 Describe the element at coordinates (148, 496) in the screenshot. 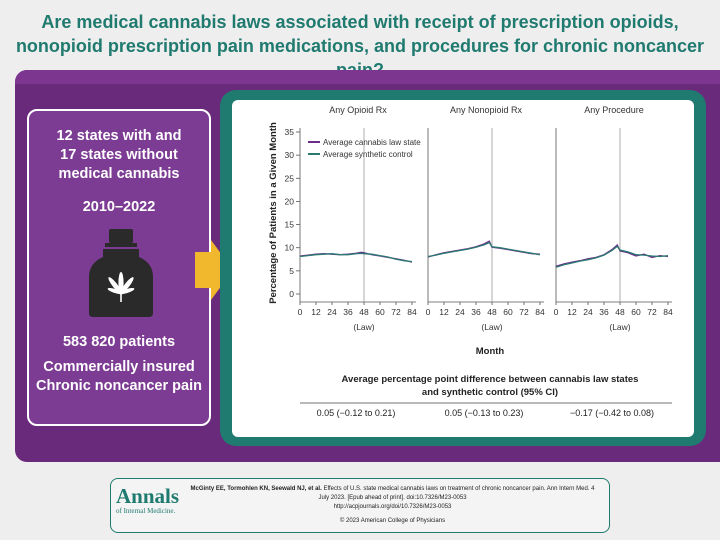

I see `journal-name: Annals` at that location.